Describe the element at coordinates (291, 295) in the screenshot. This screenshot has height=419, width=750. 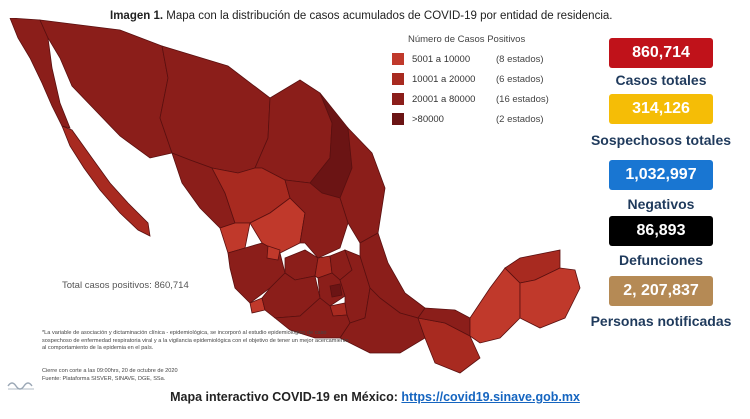
I see `state-michoacan` at that location.